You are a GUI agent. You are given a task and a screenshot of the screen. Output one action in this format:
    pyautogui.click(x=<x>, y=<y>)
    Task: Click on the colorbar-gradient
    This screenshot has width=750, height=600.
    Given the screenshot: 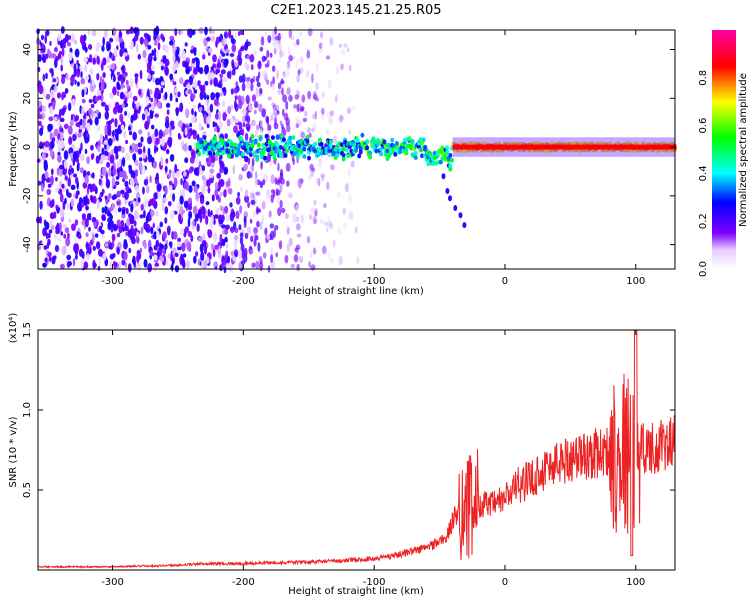 What is the action you would take?
    pyautogui.click(x=724, y=149)
    